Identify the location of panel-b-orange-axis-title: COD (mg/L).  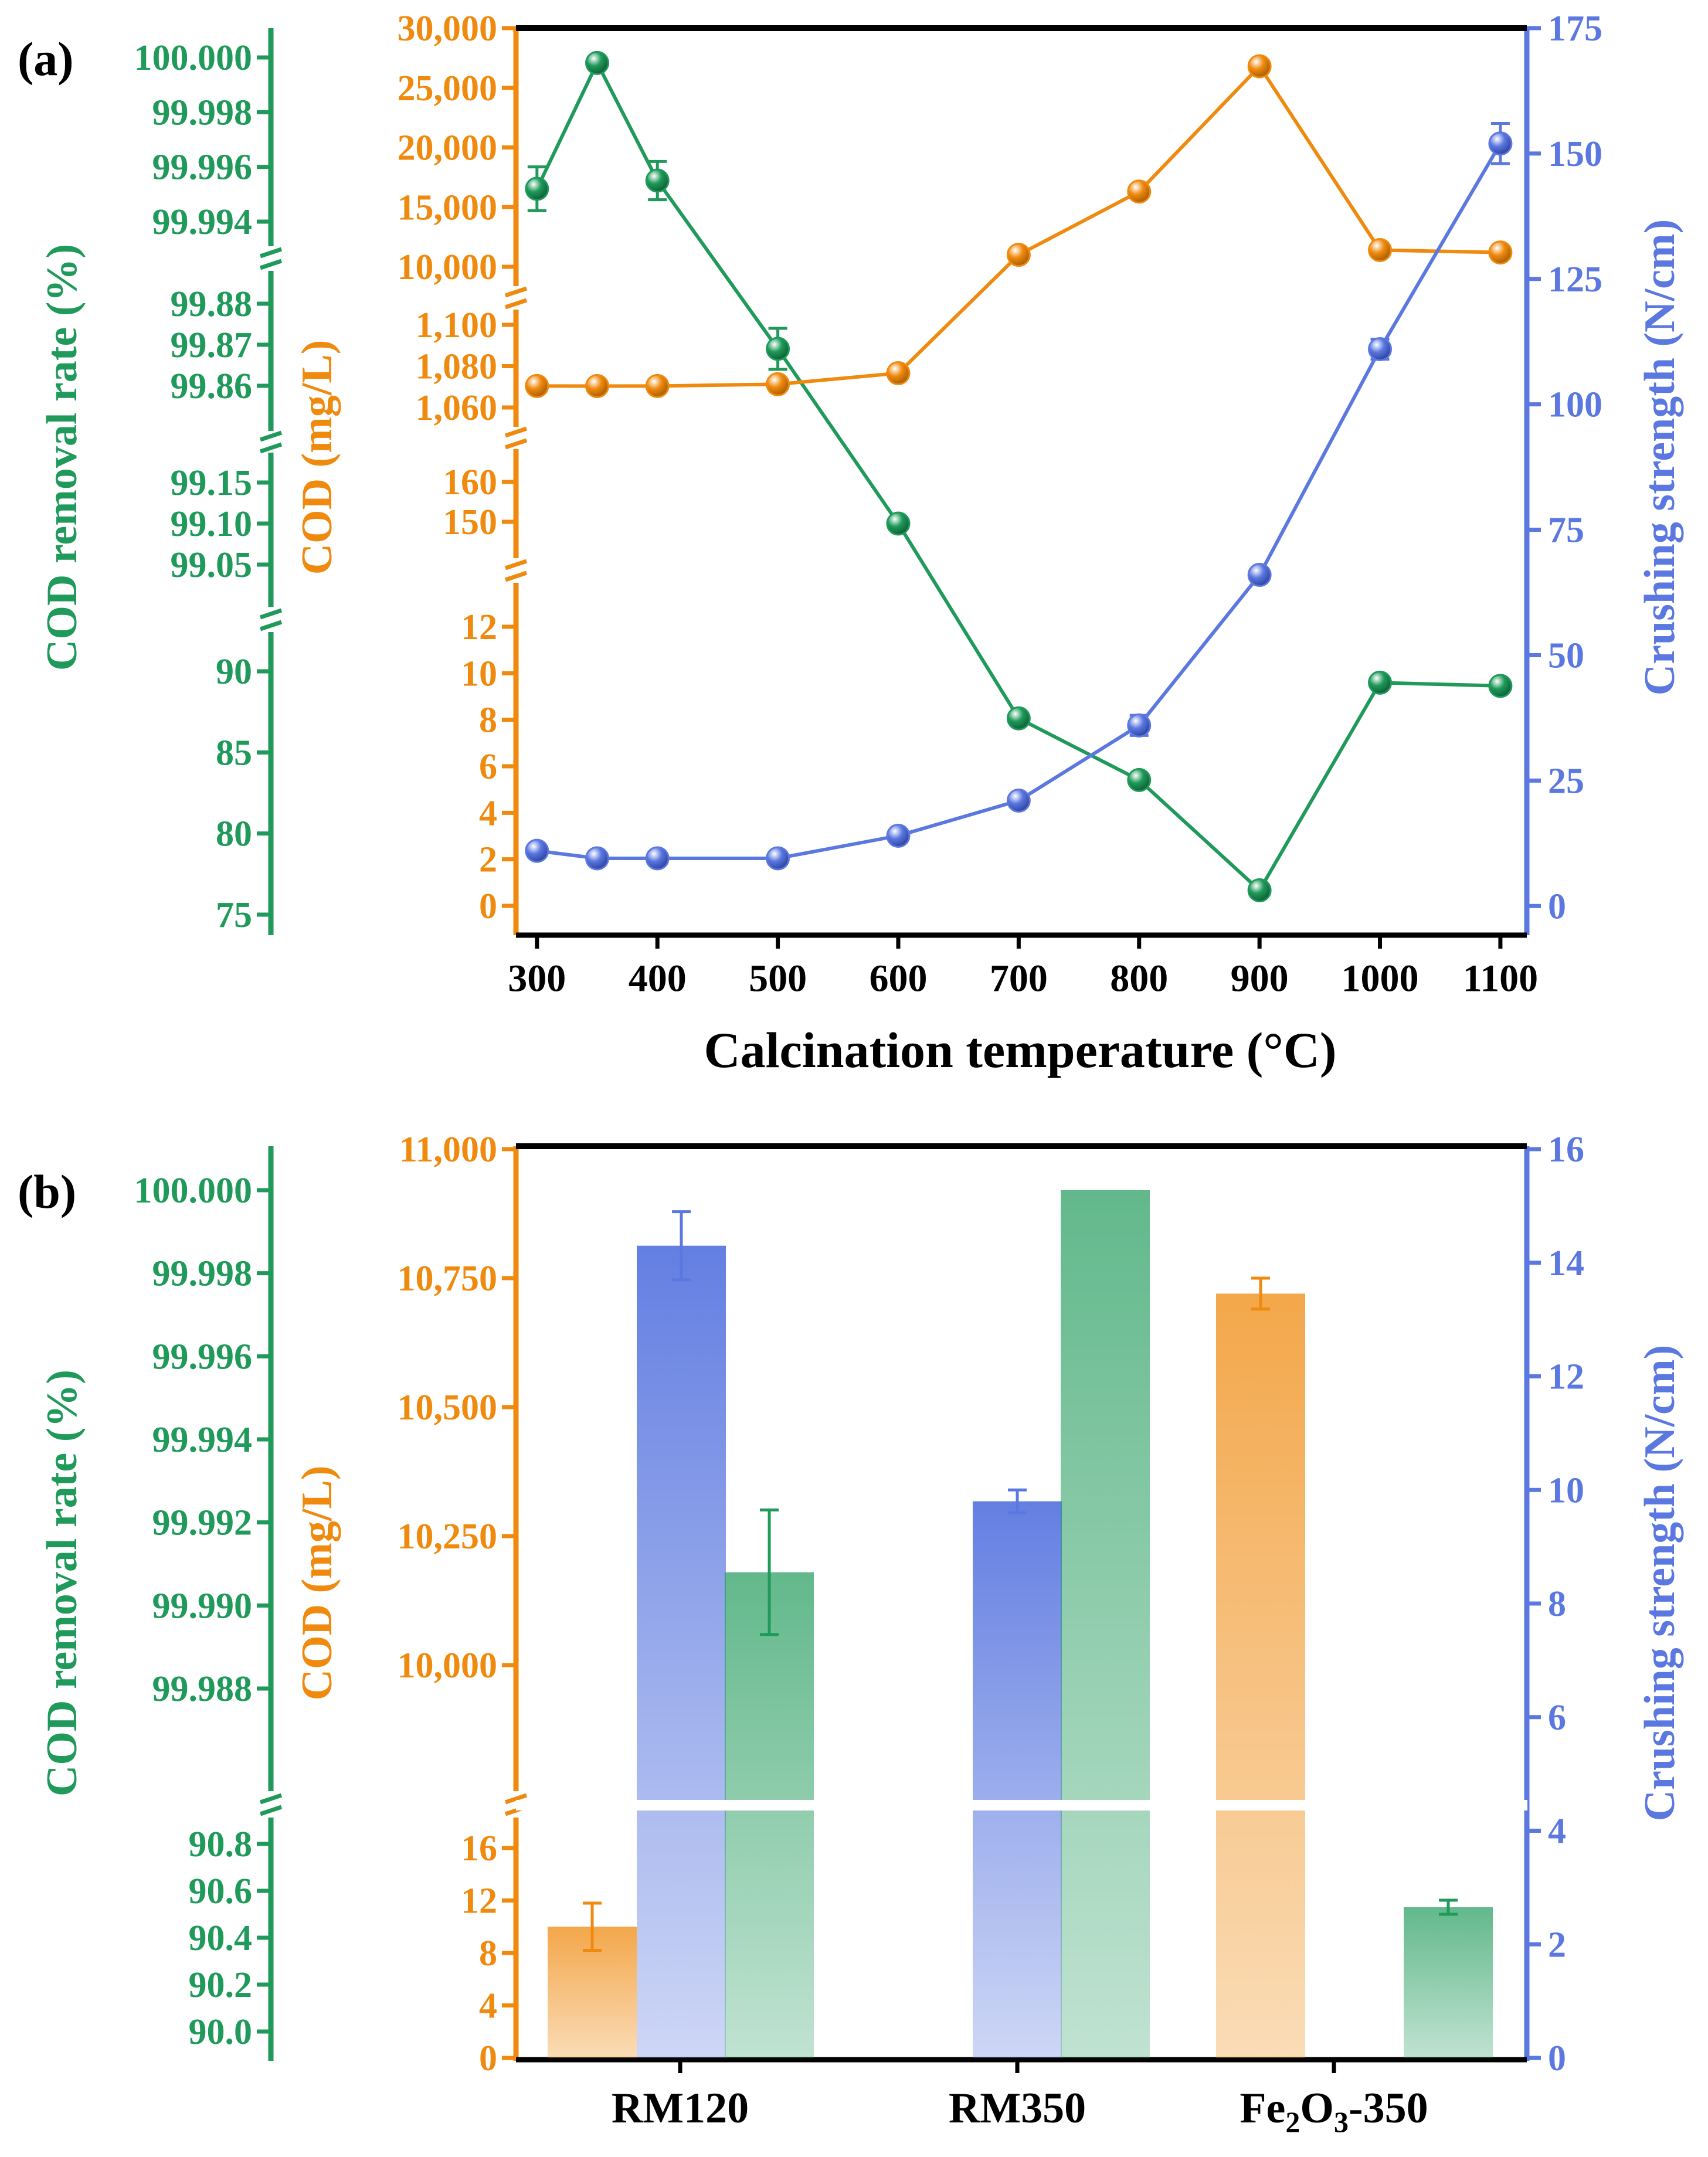
(317, 1583).